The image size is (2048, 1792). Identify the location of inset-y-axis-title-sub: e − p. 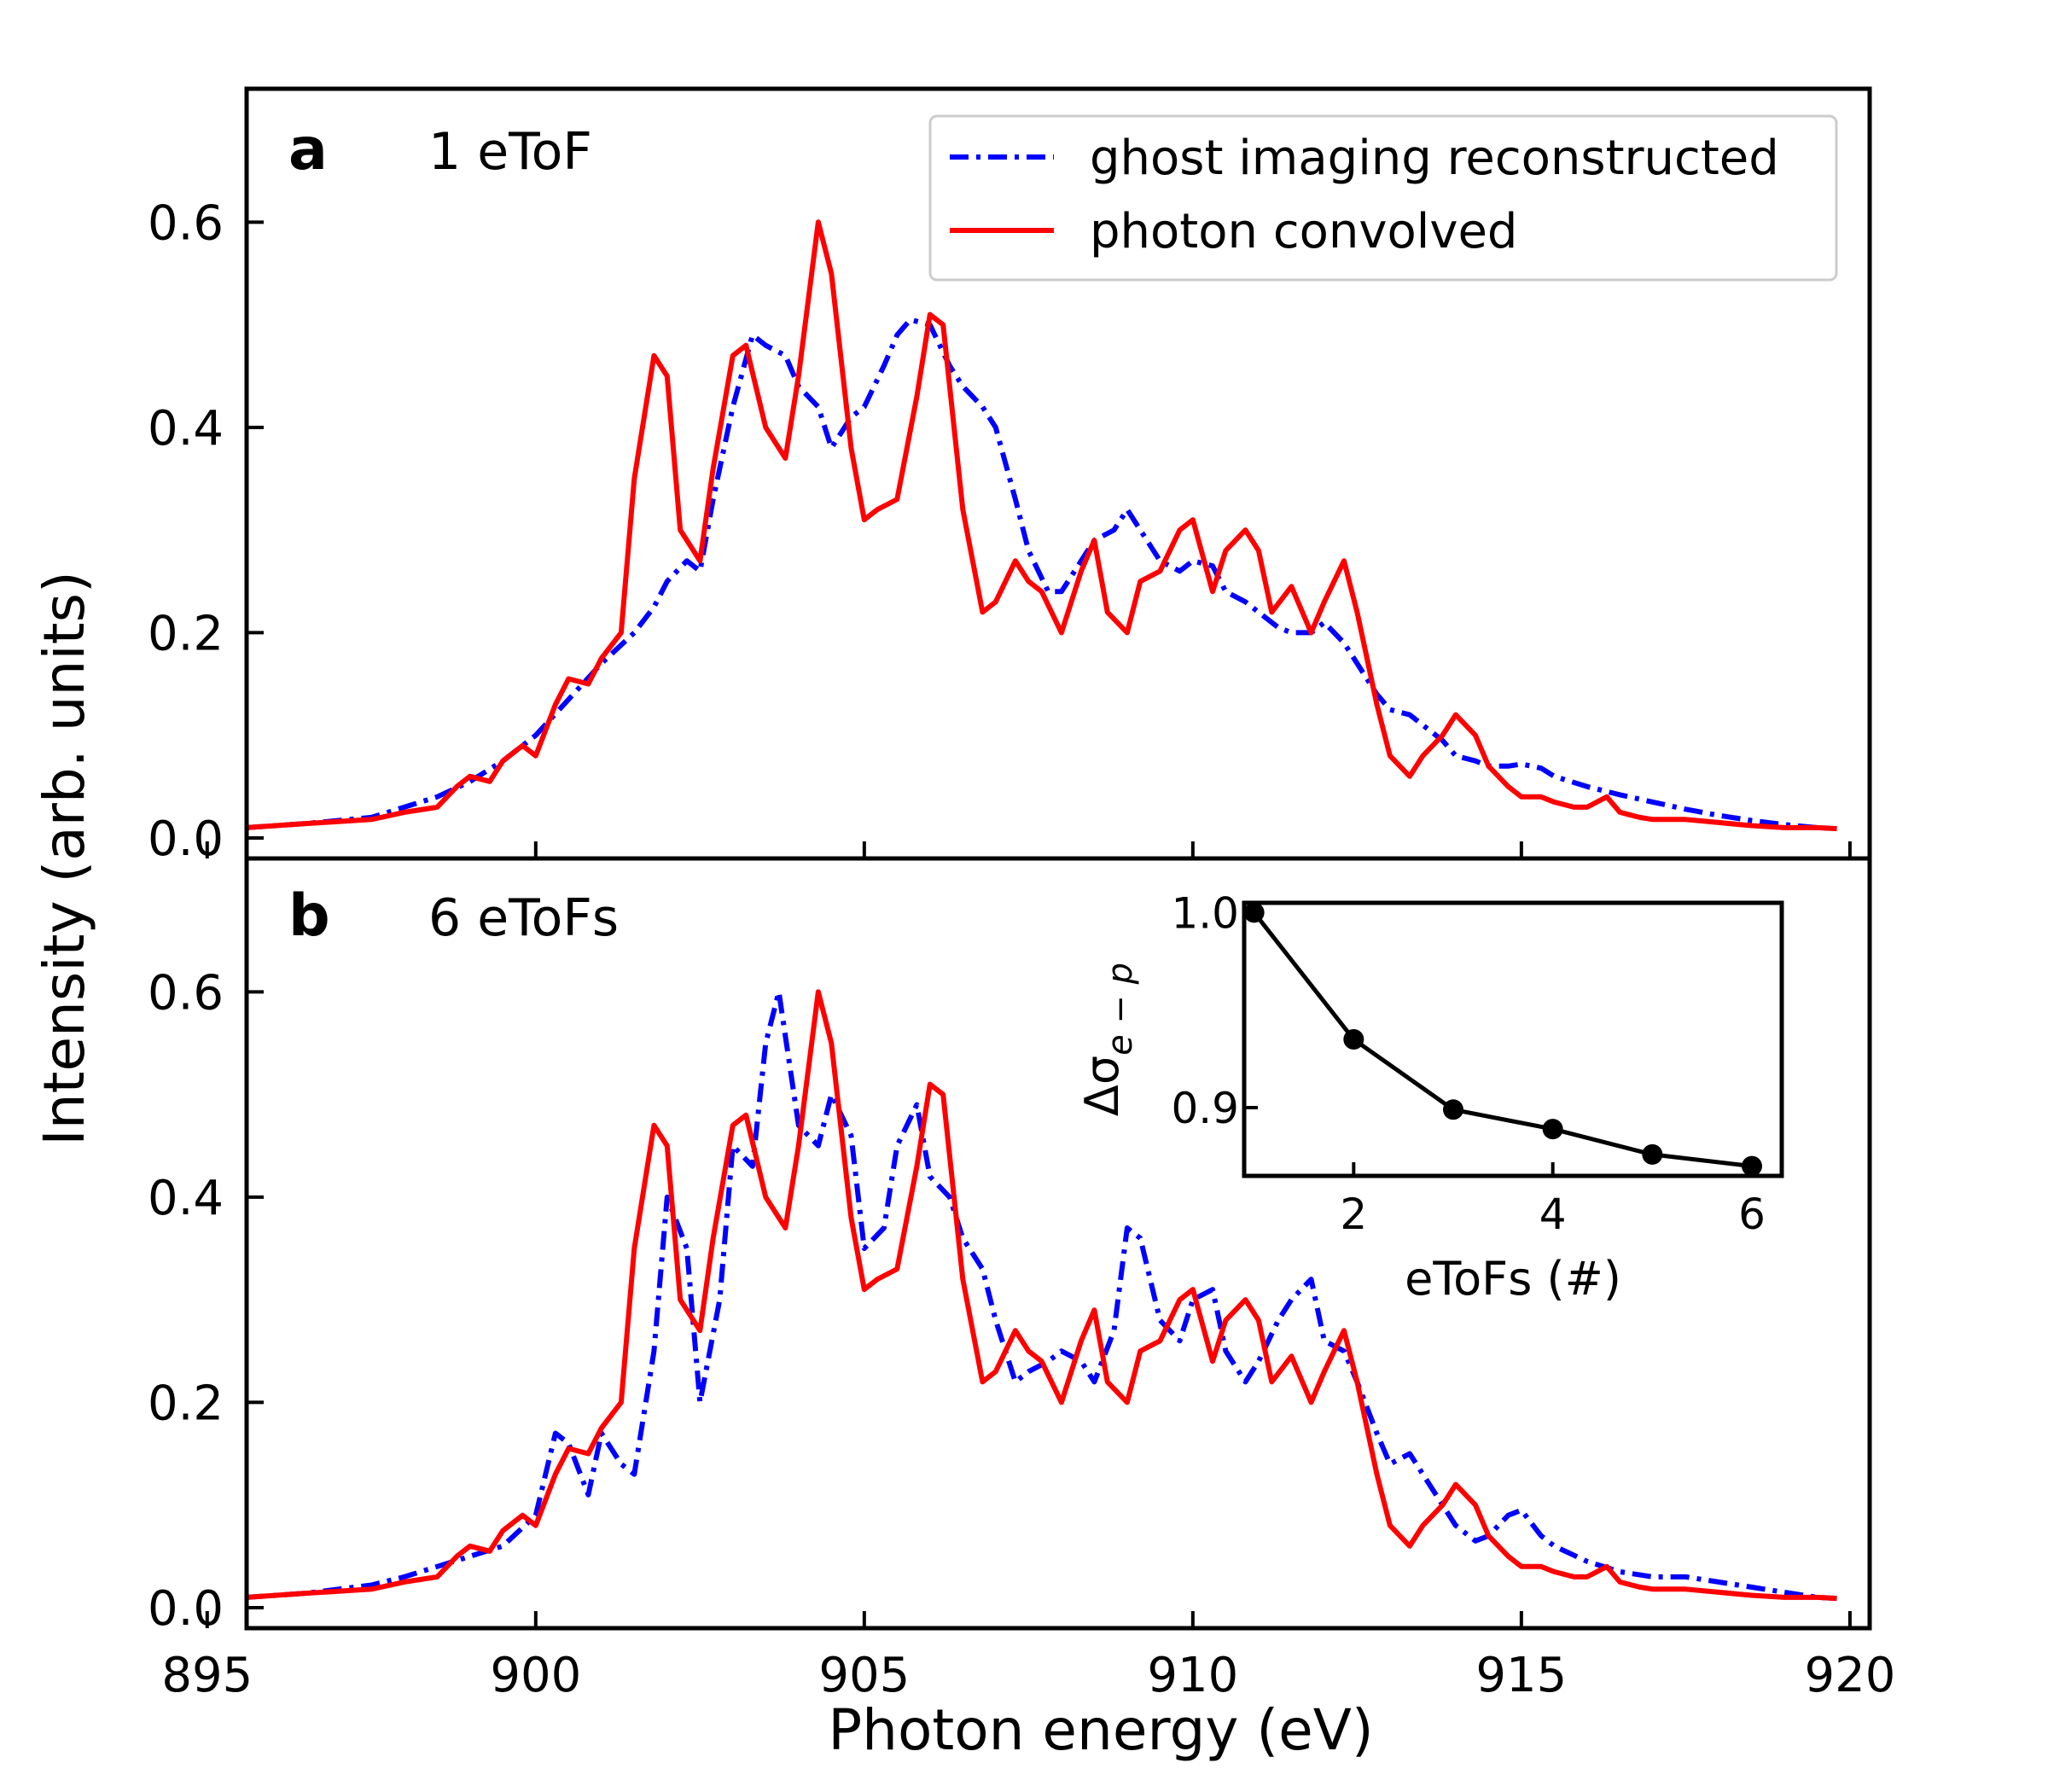
(1120, 1010).